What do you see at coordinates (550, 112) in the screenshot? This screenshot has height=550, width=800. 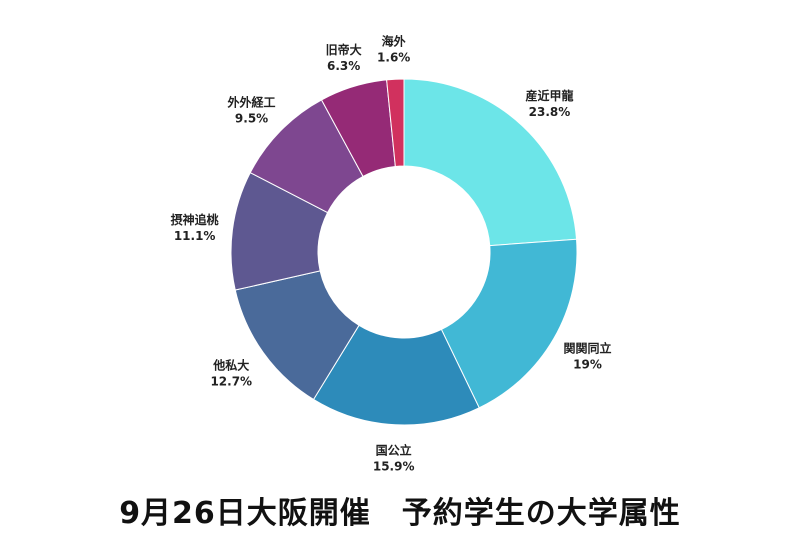 I see `slice-percent-0: 23.8%` at bounding box center [550, 112].